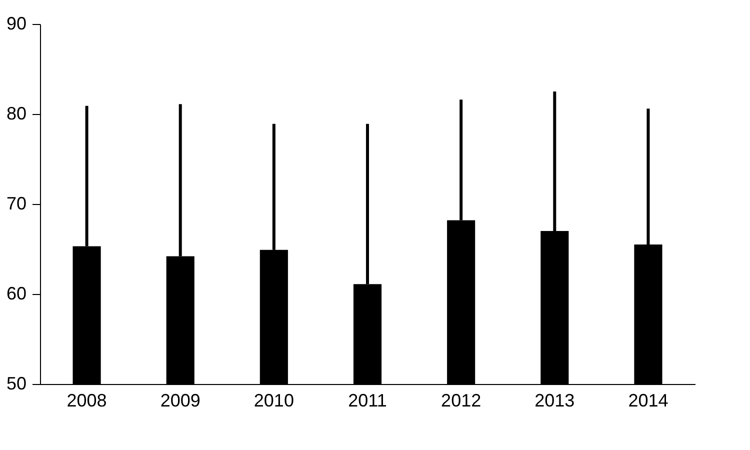 This screenshot has width=750, height=450. I want to click on y-tick-label: 70, so click(16, 204).